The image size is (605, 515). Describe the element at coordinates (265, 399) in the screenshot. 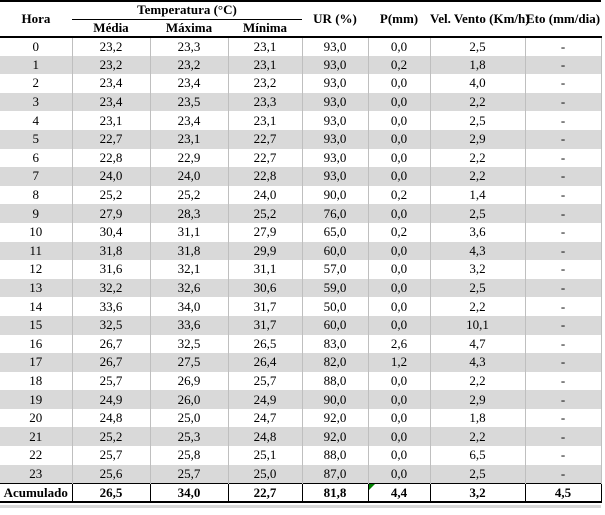

I see `cell-minima: 24,9` at that location.